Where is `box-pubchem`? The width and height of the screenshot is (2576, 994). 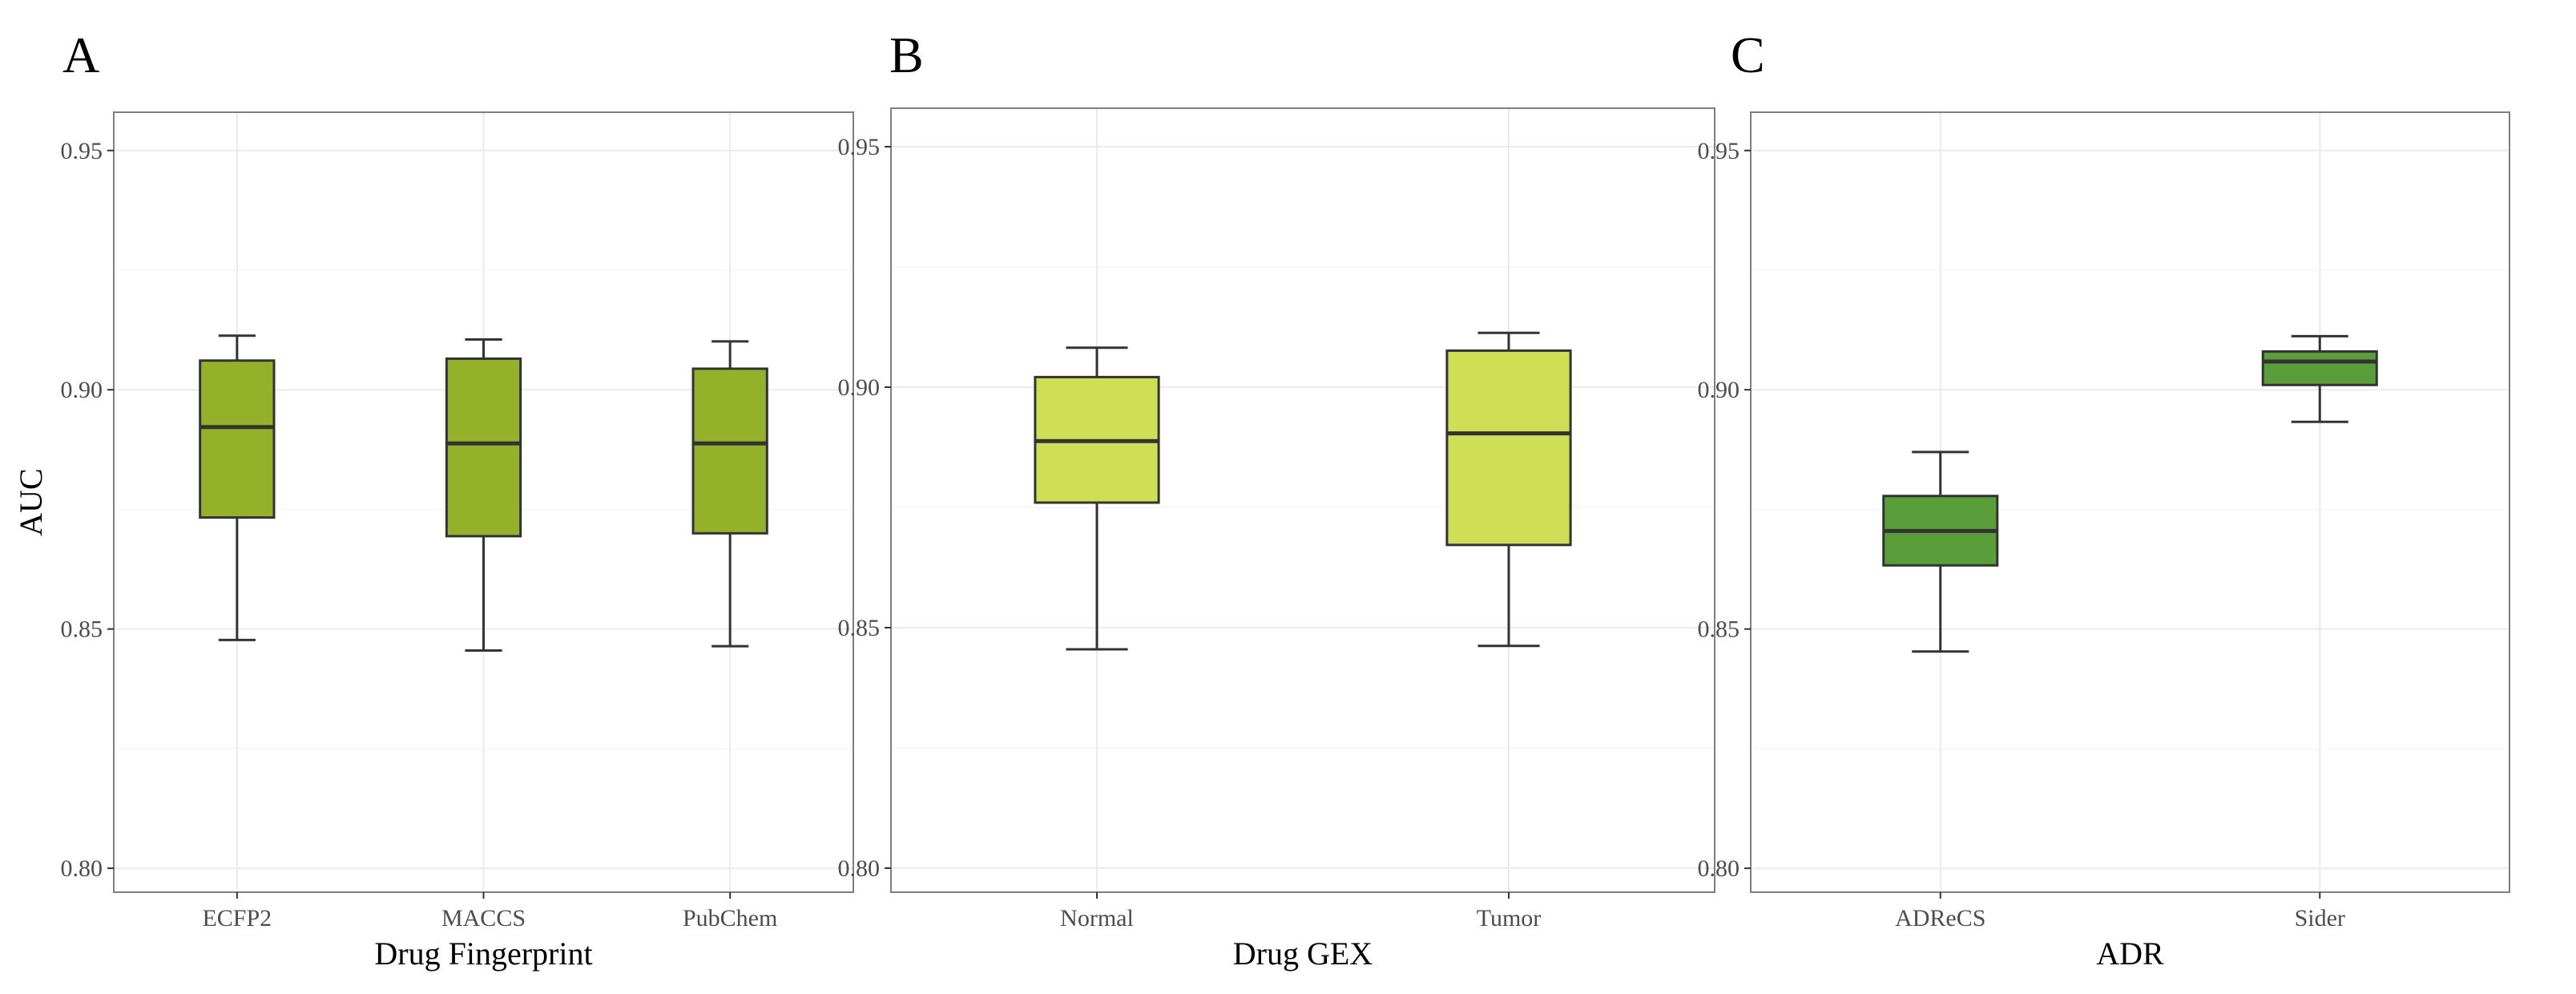
box-pubchem is located at coordinates (729, 494).